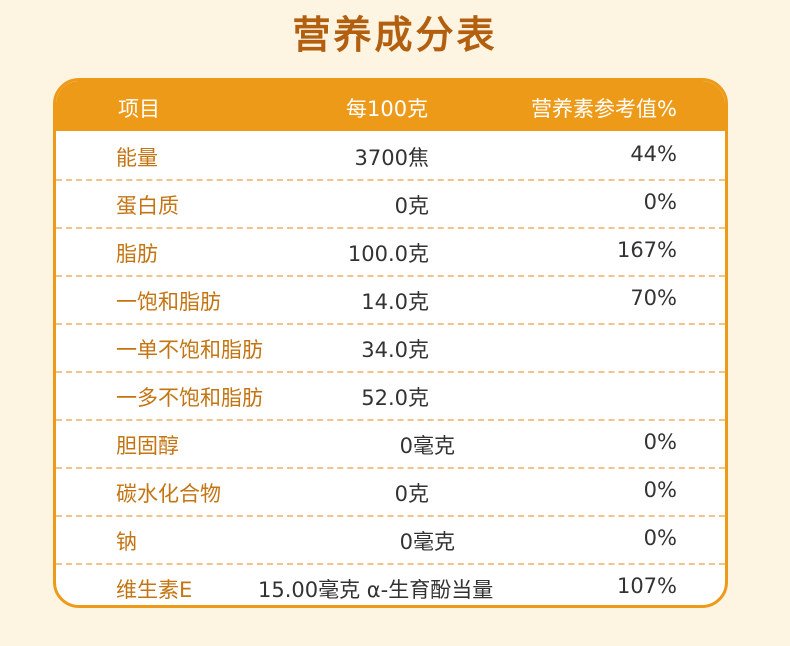 The image size is (790, 646). What do you see at coordinates (137, 254) in the screenshot?
I see `row-name: 脂肪` at bounding box center [137, 254].